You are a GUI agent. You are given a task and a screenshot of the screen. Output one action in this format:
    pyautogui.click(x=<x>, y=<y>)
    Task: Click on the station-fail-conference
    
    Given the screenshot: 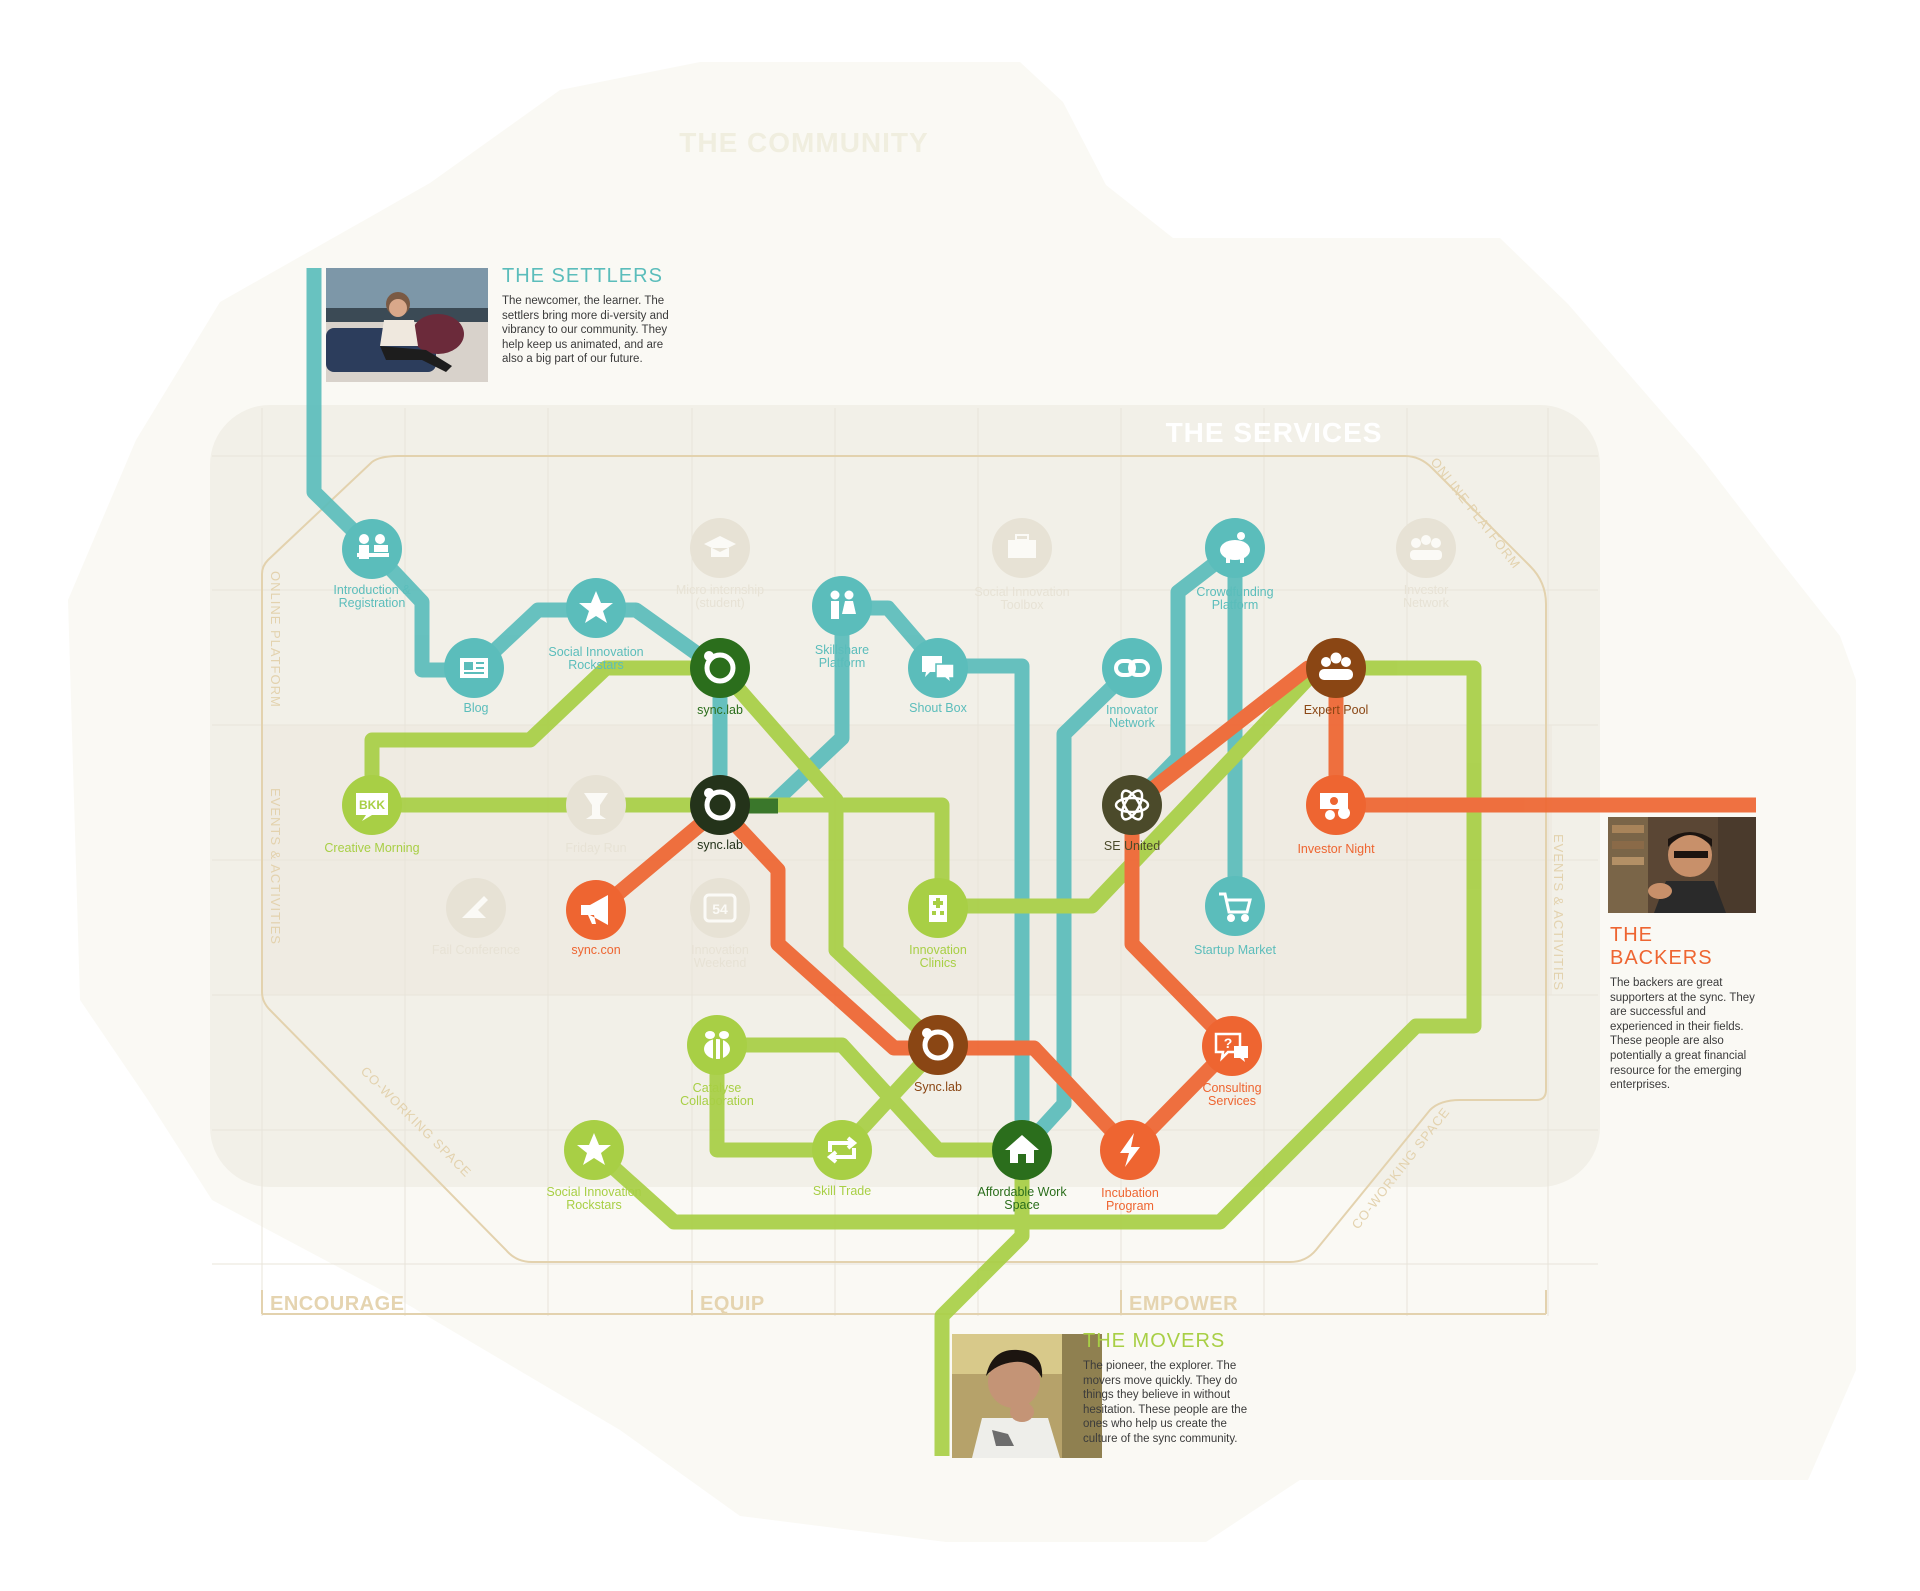 What is the action you would take?
    pyautogui.click(x=476, y=908)
    